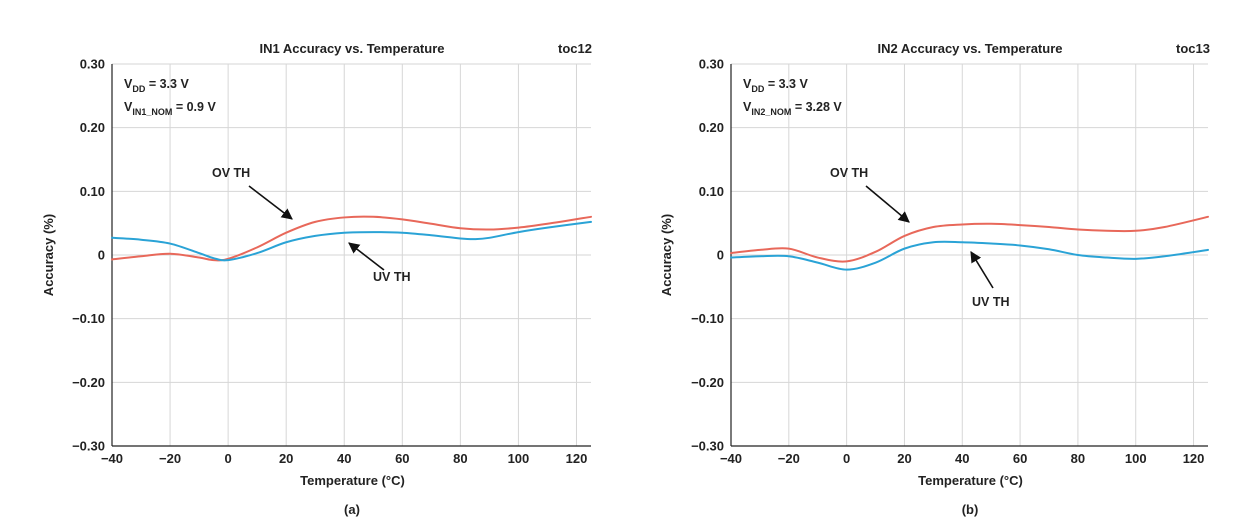 The image size is (1253, 531). What do you see at coordinates (970, 509) in the screenshot?
I see `chart-caption: (b)` at bounding box center [970, 509].